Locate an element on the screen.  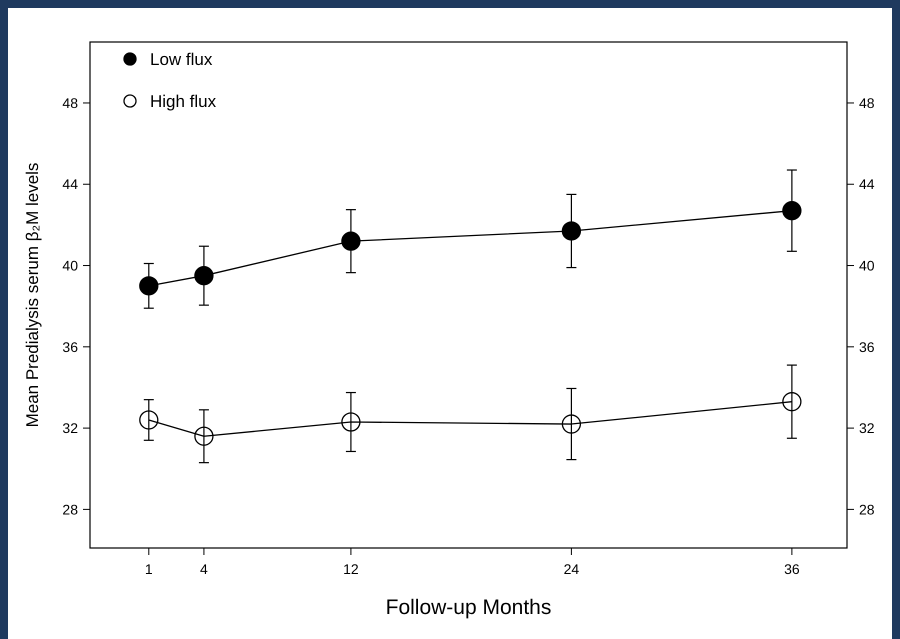
legend-label: Low flux is located at coordinates (181, 59).